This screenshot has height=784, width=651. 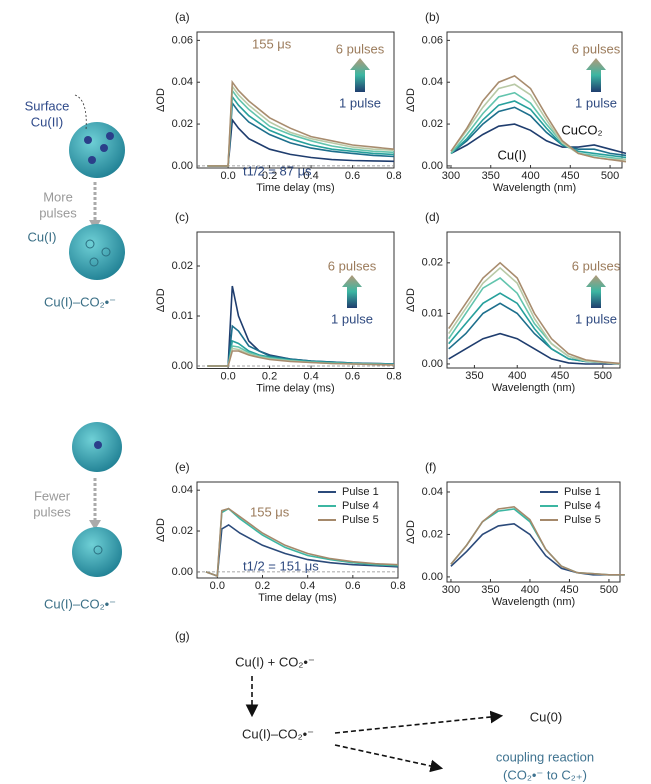 I want to click on pulse-arrows, so click(x=474, y=183).